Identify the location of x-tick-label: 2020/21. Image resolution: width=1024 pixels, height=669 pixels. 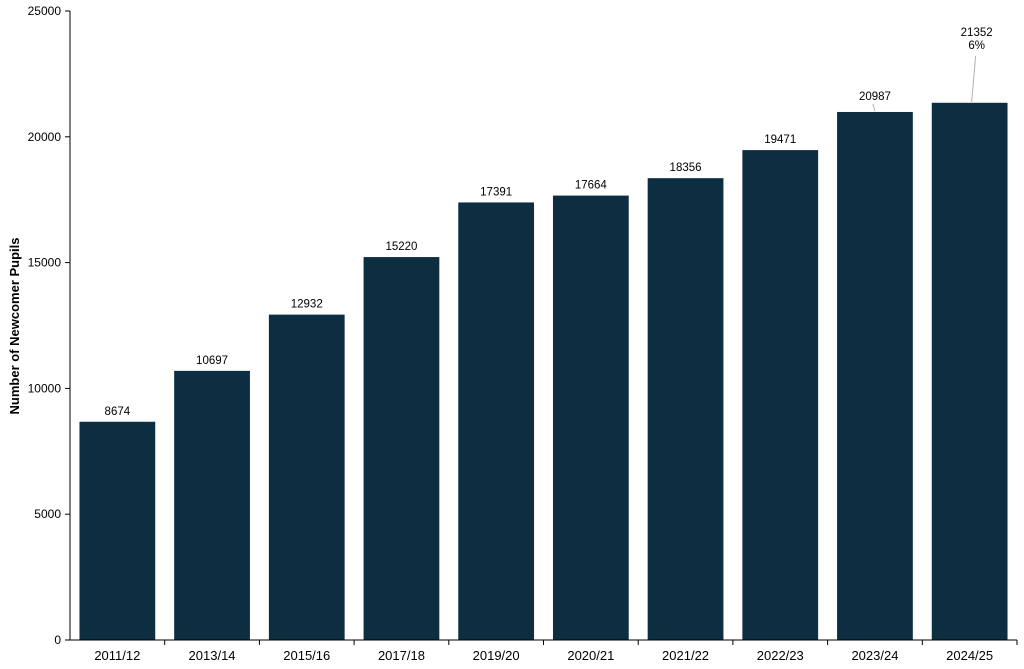
(590, 655).